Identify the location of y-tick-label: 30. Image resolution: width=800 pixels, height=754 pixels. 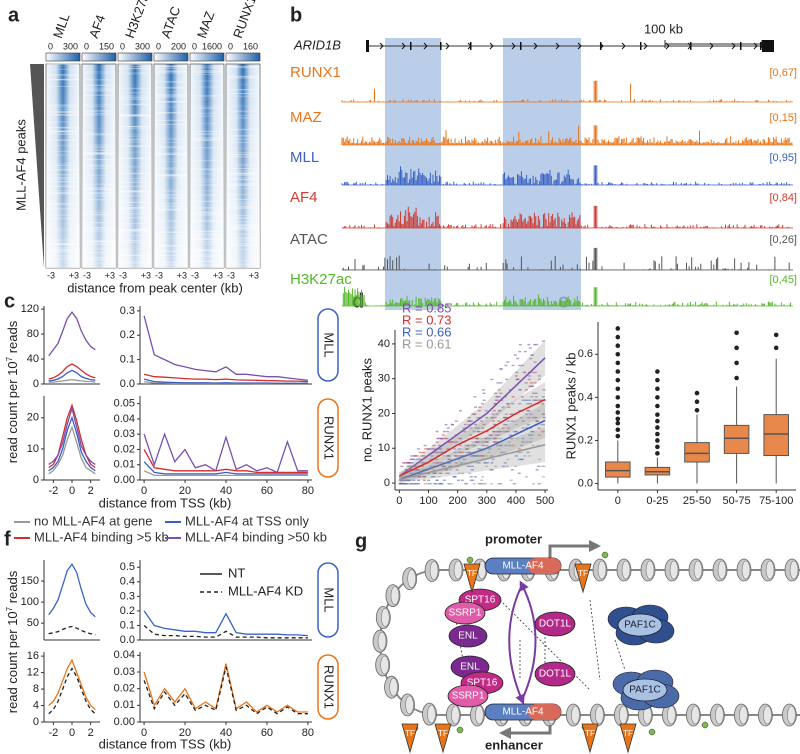
(384, 379).